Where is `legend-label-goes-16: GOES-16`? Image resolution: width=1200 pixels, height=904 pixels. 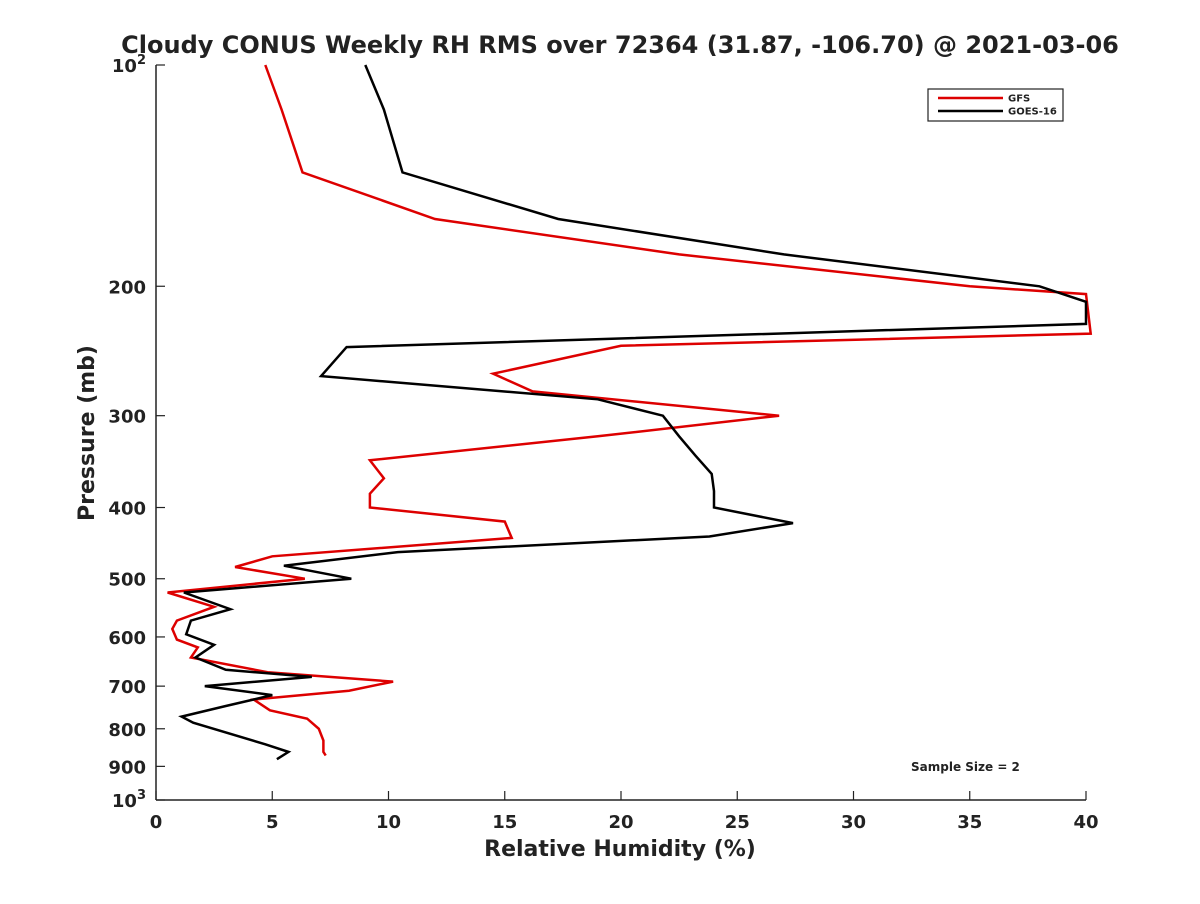 legend-label-goes-16: GOES-16 is located at coordinates (1032, 112).